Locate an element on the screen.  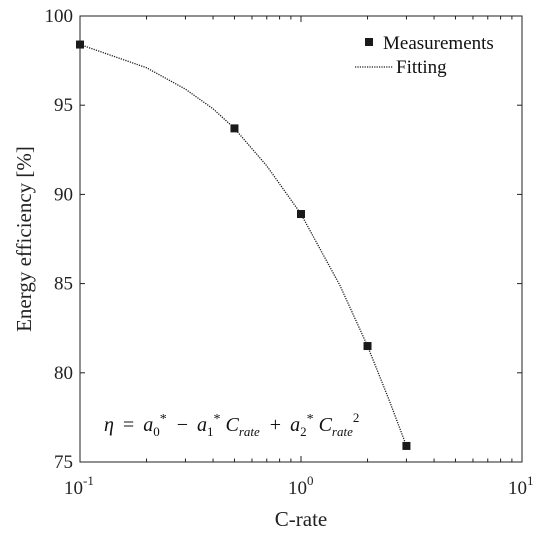
x-tick-label: 10⁻¹ is located at coordinates (79, 486).